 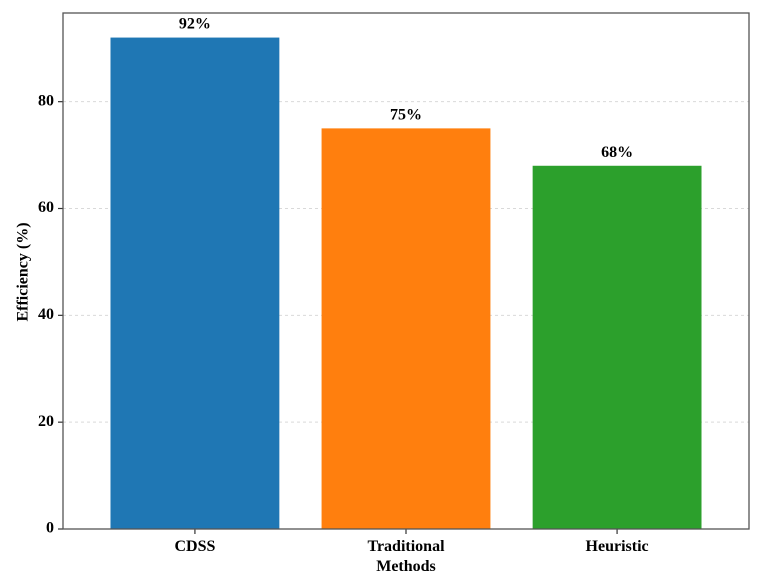 I want to click on x-tick-label-line: Traditional, so click(x=406, y=546).